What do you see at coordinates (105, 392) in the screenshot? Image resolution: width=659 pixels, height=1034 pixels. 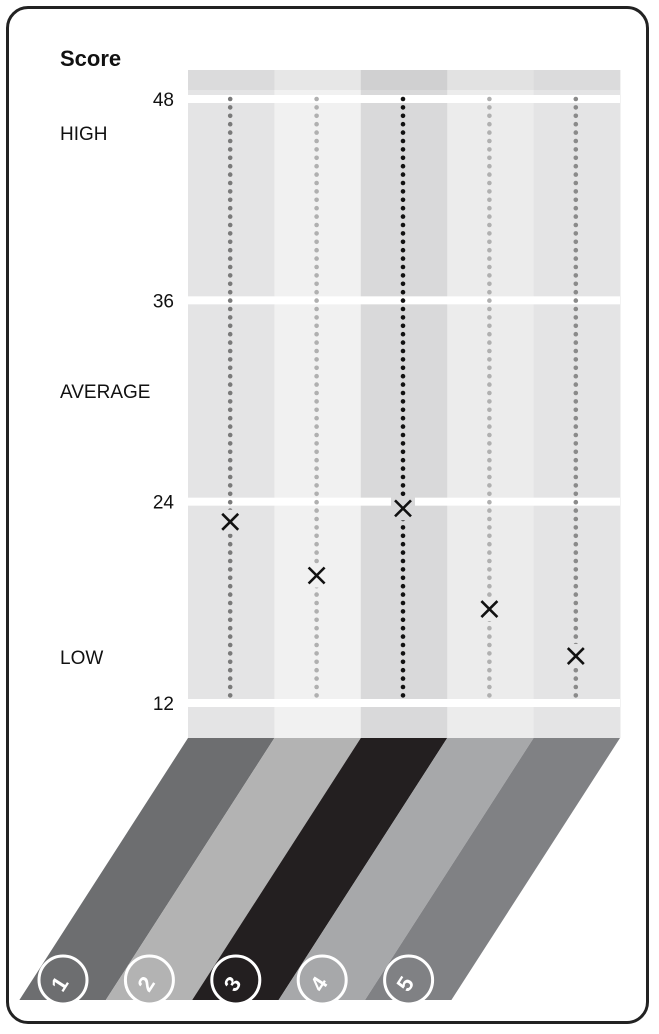 I see `band-label-average: AVERAGE` at bounding box center [105, 392].